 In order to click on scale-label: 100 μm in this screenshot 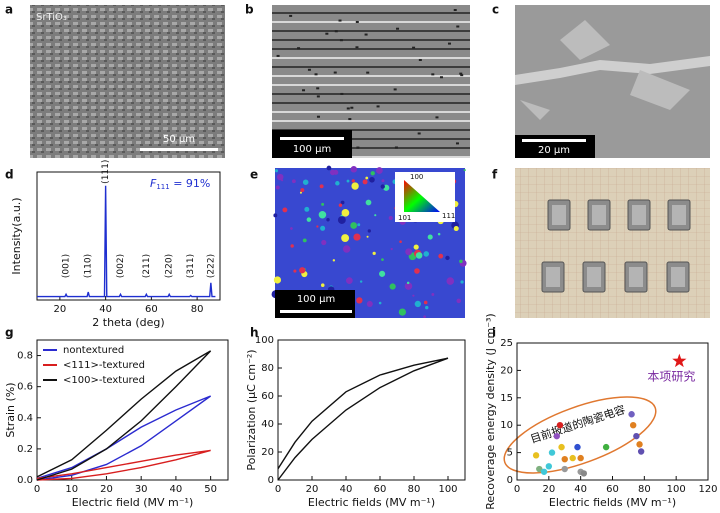, I will do `click(312, 149)`.